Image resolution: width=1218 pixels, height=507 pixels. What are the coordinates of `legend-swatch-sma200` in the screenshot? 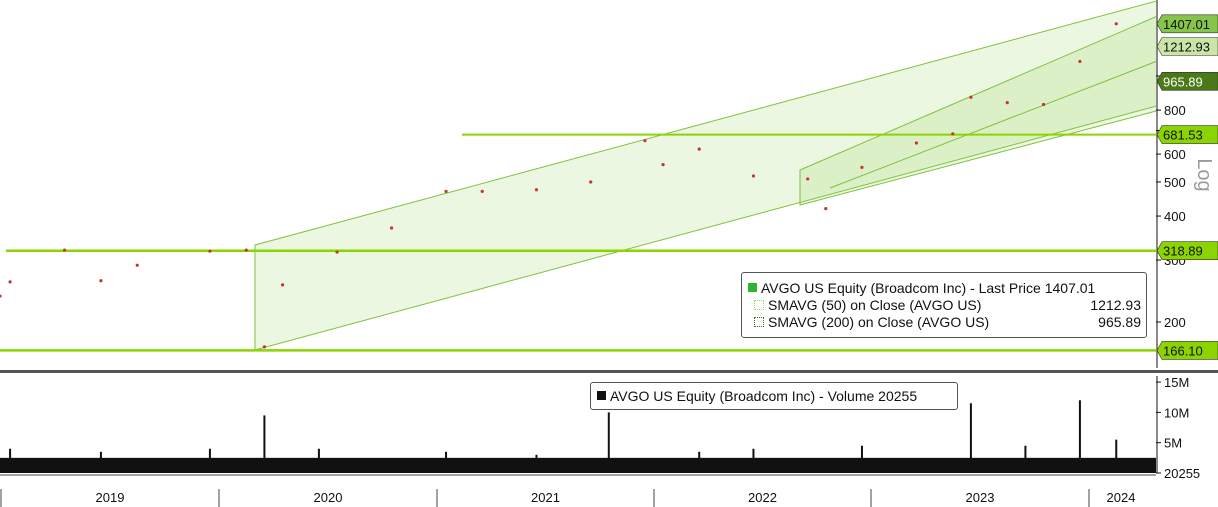 It's located at (759, 321).